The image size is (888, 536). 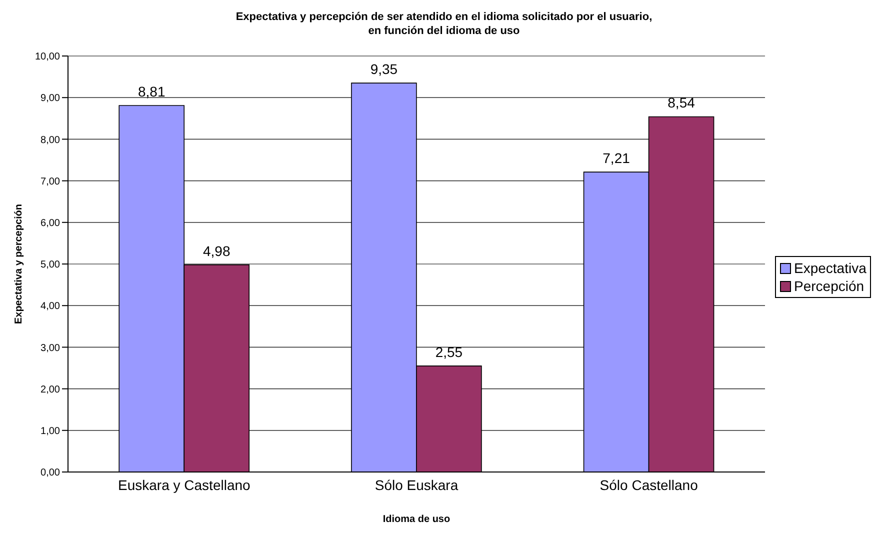 I want to click on x-tick-label: Sólo Castellano, so click(x=649, y=484).